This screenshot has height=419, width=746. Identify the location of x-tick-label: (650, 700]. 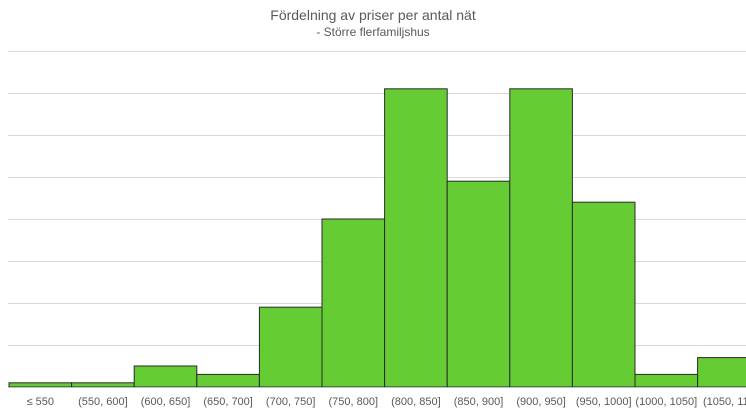
(228, 402).